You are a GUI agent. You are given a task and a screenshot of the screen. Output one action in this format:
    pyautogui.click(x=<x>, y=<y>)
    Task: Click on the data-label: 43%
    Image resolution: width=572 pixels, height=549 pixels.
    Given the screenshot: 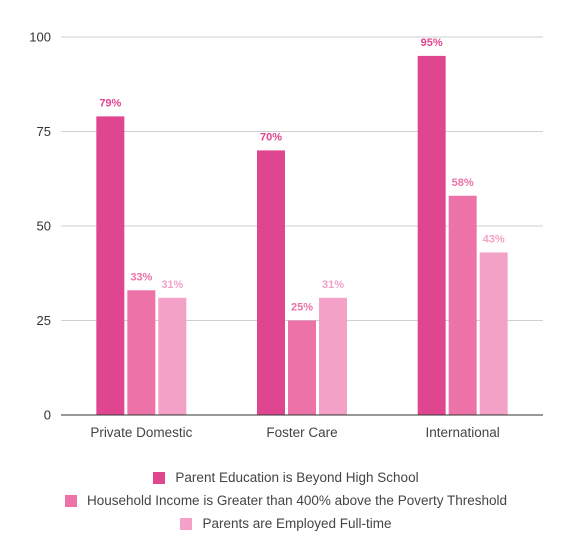 What is the action you would take?
    pyautogui.click(x=494, y=239)
    